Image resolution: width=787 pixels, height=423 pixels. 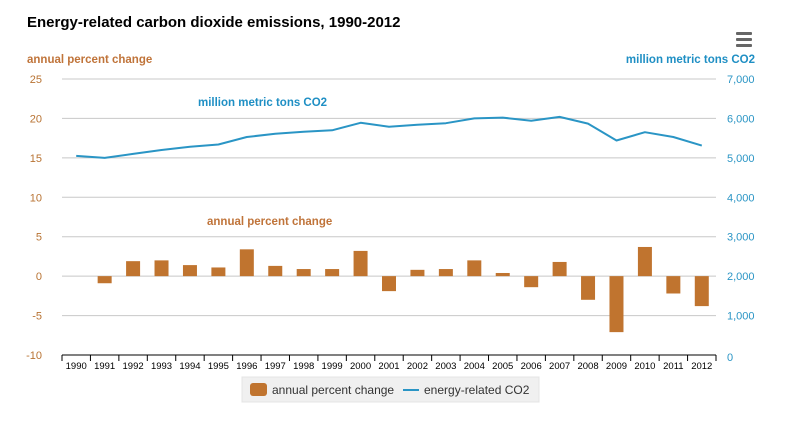 What do you see at coordinates (34, 356) in the screenshot?
I see `left-tick-label: -10` at bounding box center [34, 356].